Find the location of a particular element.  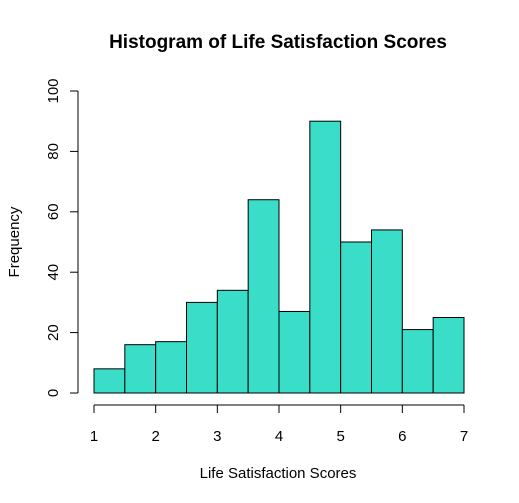

x-tick-label: 3 is located at coordinates (217, 436).